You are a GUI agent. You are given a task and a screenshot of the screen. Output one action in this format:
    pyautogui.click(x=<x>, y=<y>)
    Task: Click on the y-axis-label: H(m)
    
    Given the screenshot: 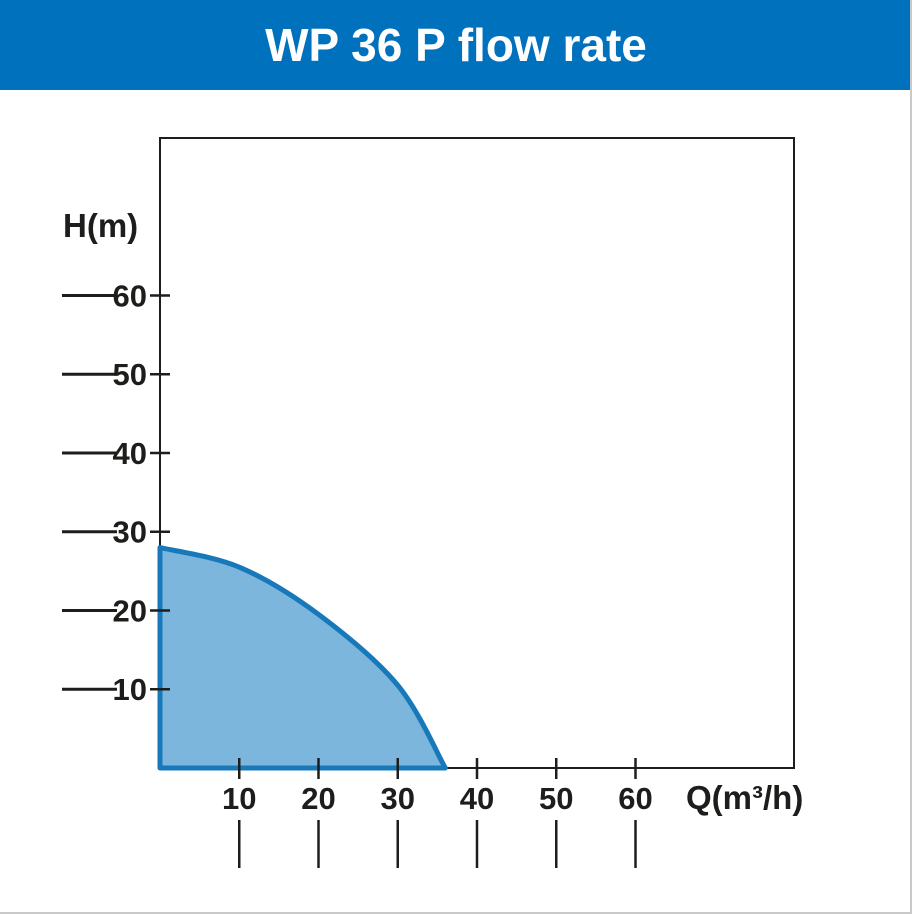 What is the action you would take?
    pyautogui.click(x=100, y=225)
    